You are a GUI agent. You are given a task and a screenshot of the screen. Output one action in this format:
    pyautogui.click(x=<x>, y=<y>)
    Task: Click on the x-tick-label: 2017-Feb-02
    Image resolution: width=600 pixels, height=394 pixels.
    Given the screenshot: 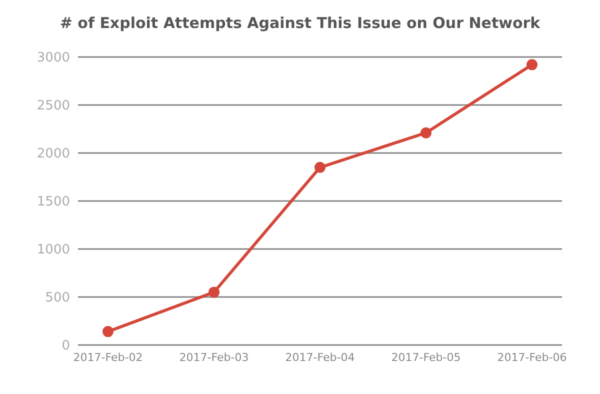 What is the action you would take?
    pyautogui.click(x=108, y=357)
    